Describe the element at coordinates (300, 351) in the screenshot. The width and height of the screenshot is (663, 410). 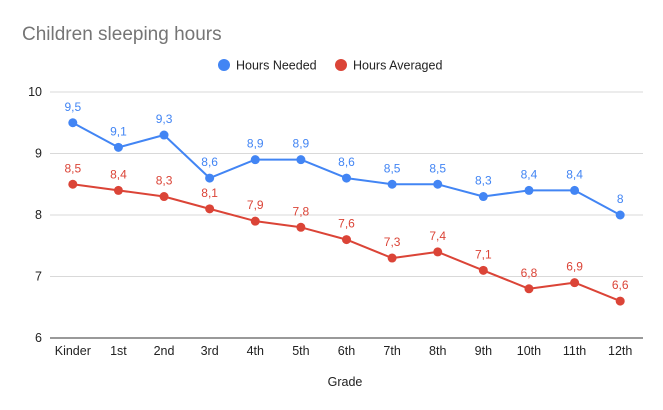
I see `x-tick-label: 5th` at that location.